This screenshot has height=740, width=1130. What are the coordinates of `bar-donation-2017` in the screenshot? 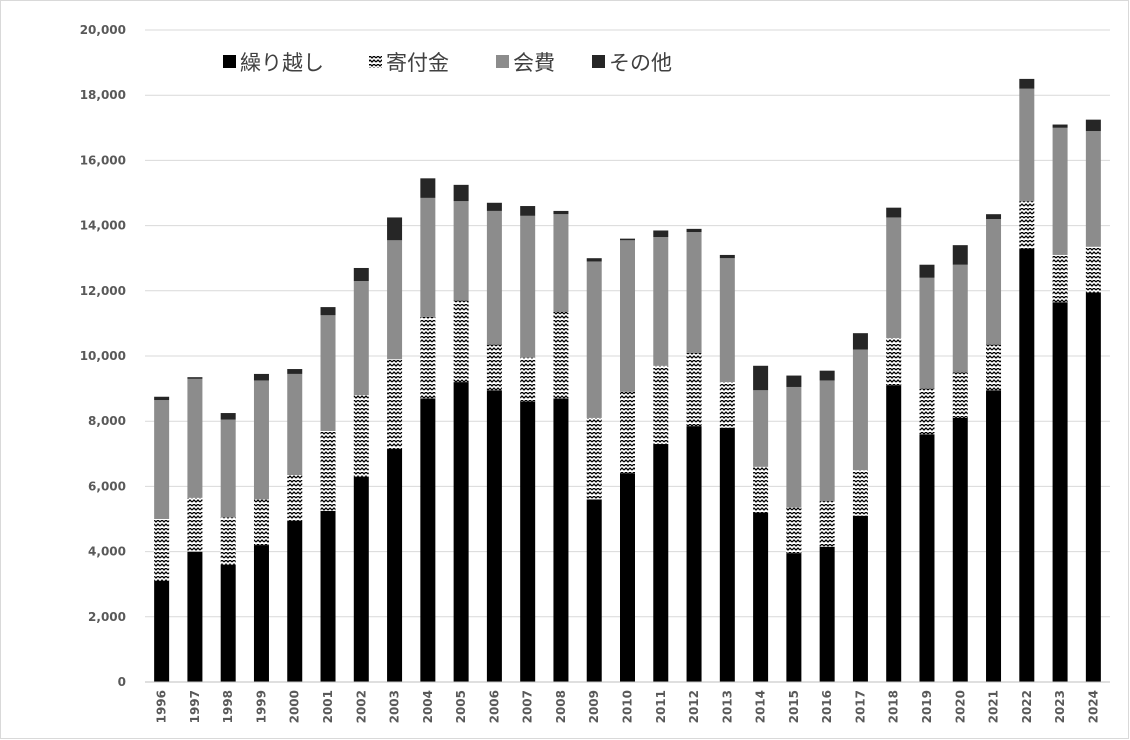 It's located at (860, 493).